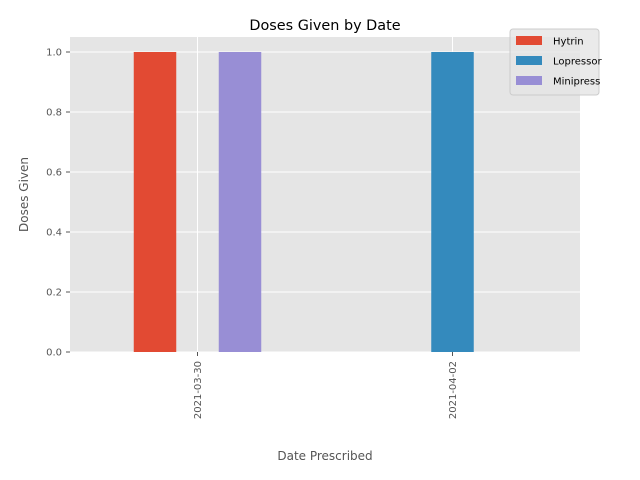 The width and height of the screenshot is (640, 480). Describe the element at coordinates (529, 40) in the screenshot. I see `legend-swatch-hytrin` at that location.